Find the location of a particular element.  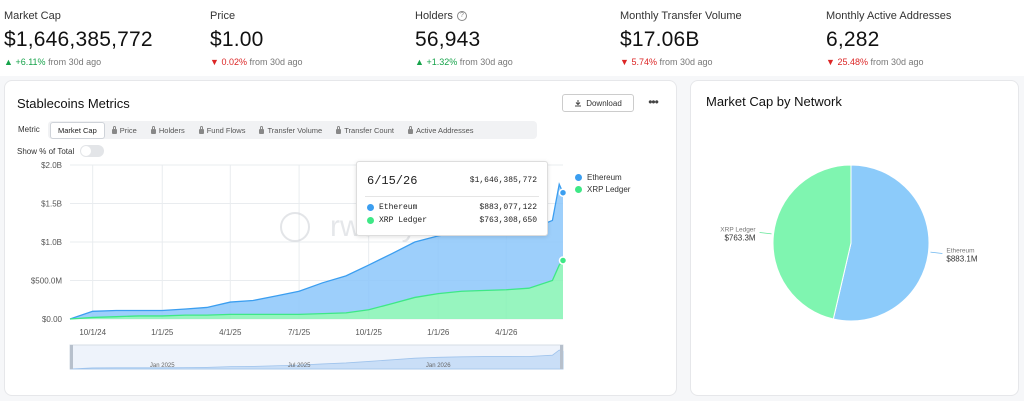

more-options-icon: ••• is located at coordinates (653, 102).